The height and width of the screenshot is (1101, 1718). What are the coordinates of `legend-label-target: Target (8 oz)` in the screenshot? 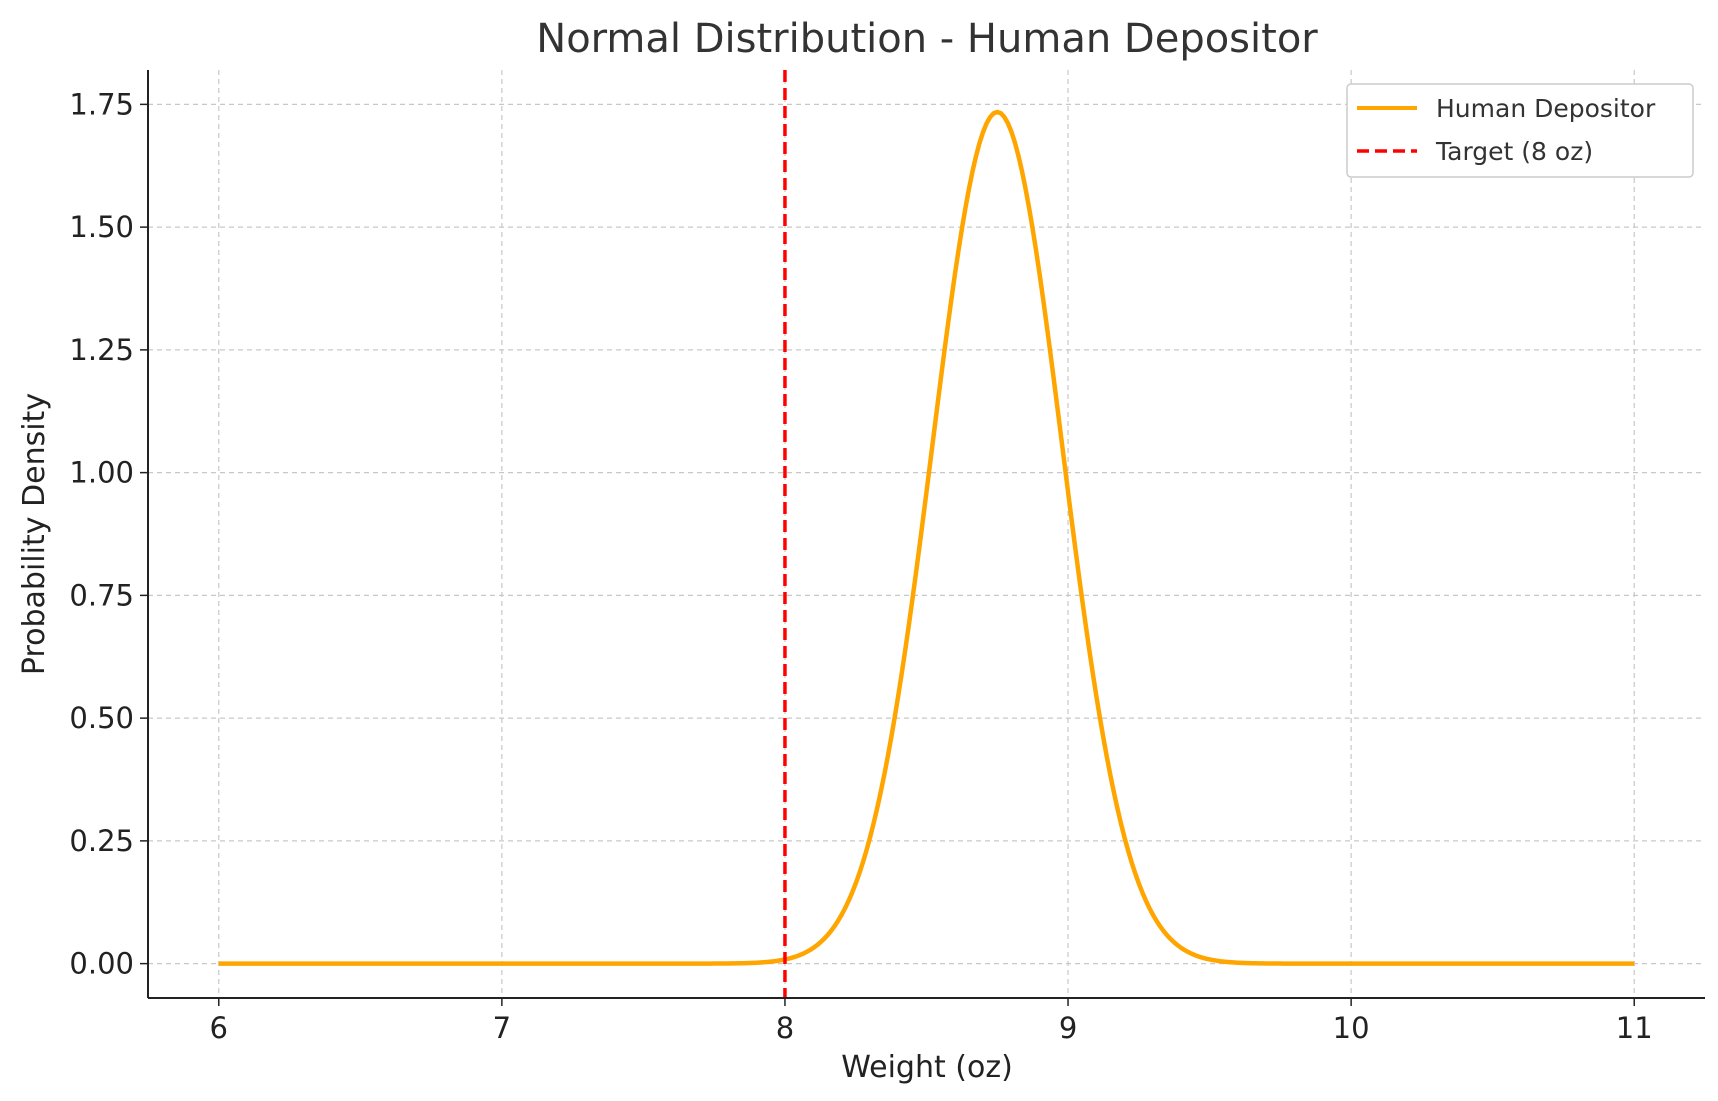 It's located at (1514, 151).